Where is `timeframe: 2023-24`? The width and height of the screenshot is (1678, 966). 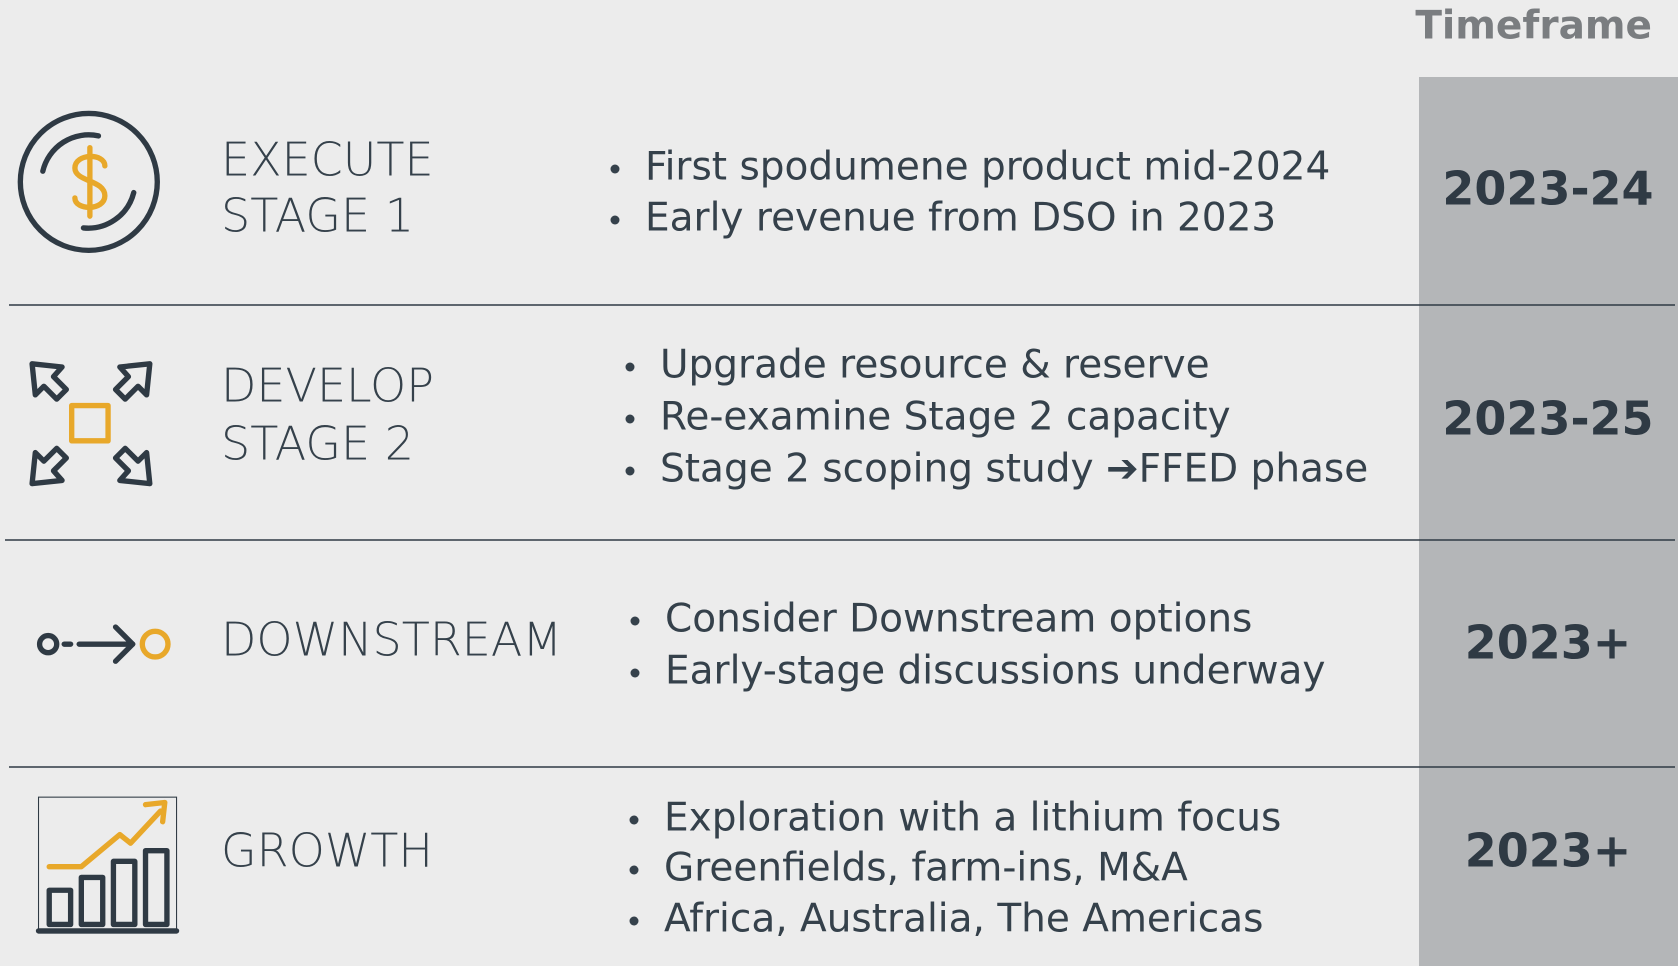
timeframe: 2023-24 is located at coordinates (1547, 189).